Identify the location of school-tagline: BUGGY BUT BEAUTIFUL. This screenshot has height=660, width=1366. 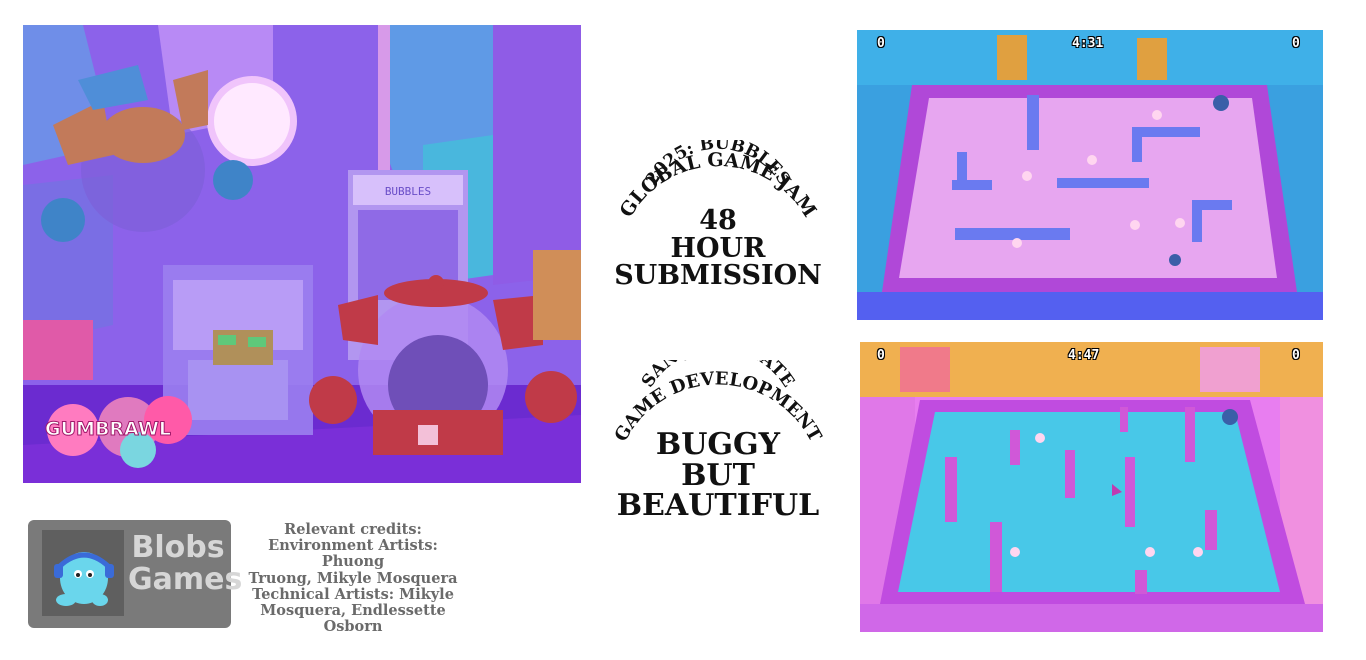
(718, 475).